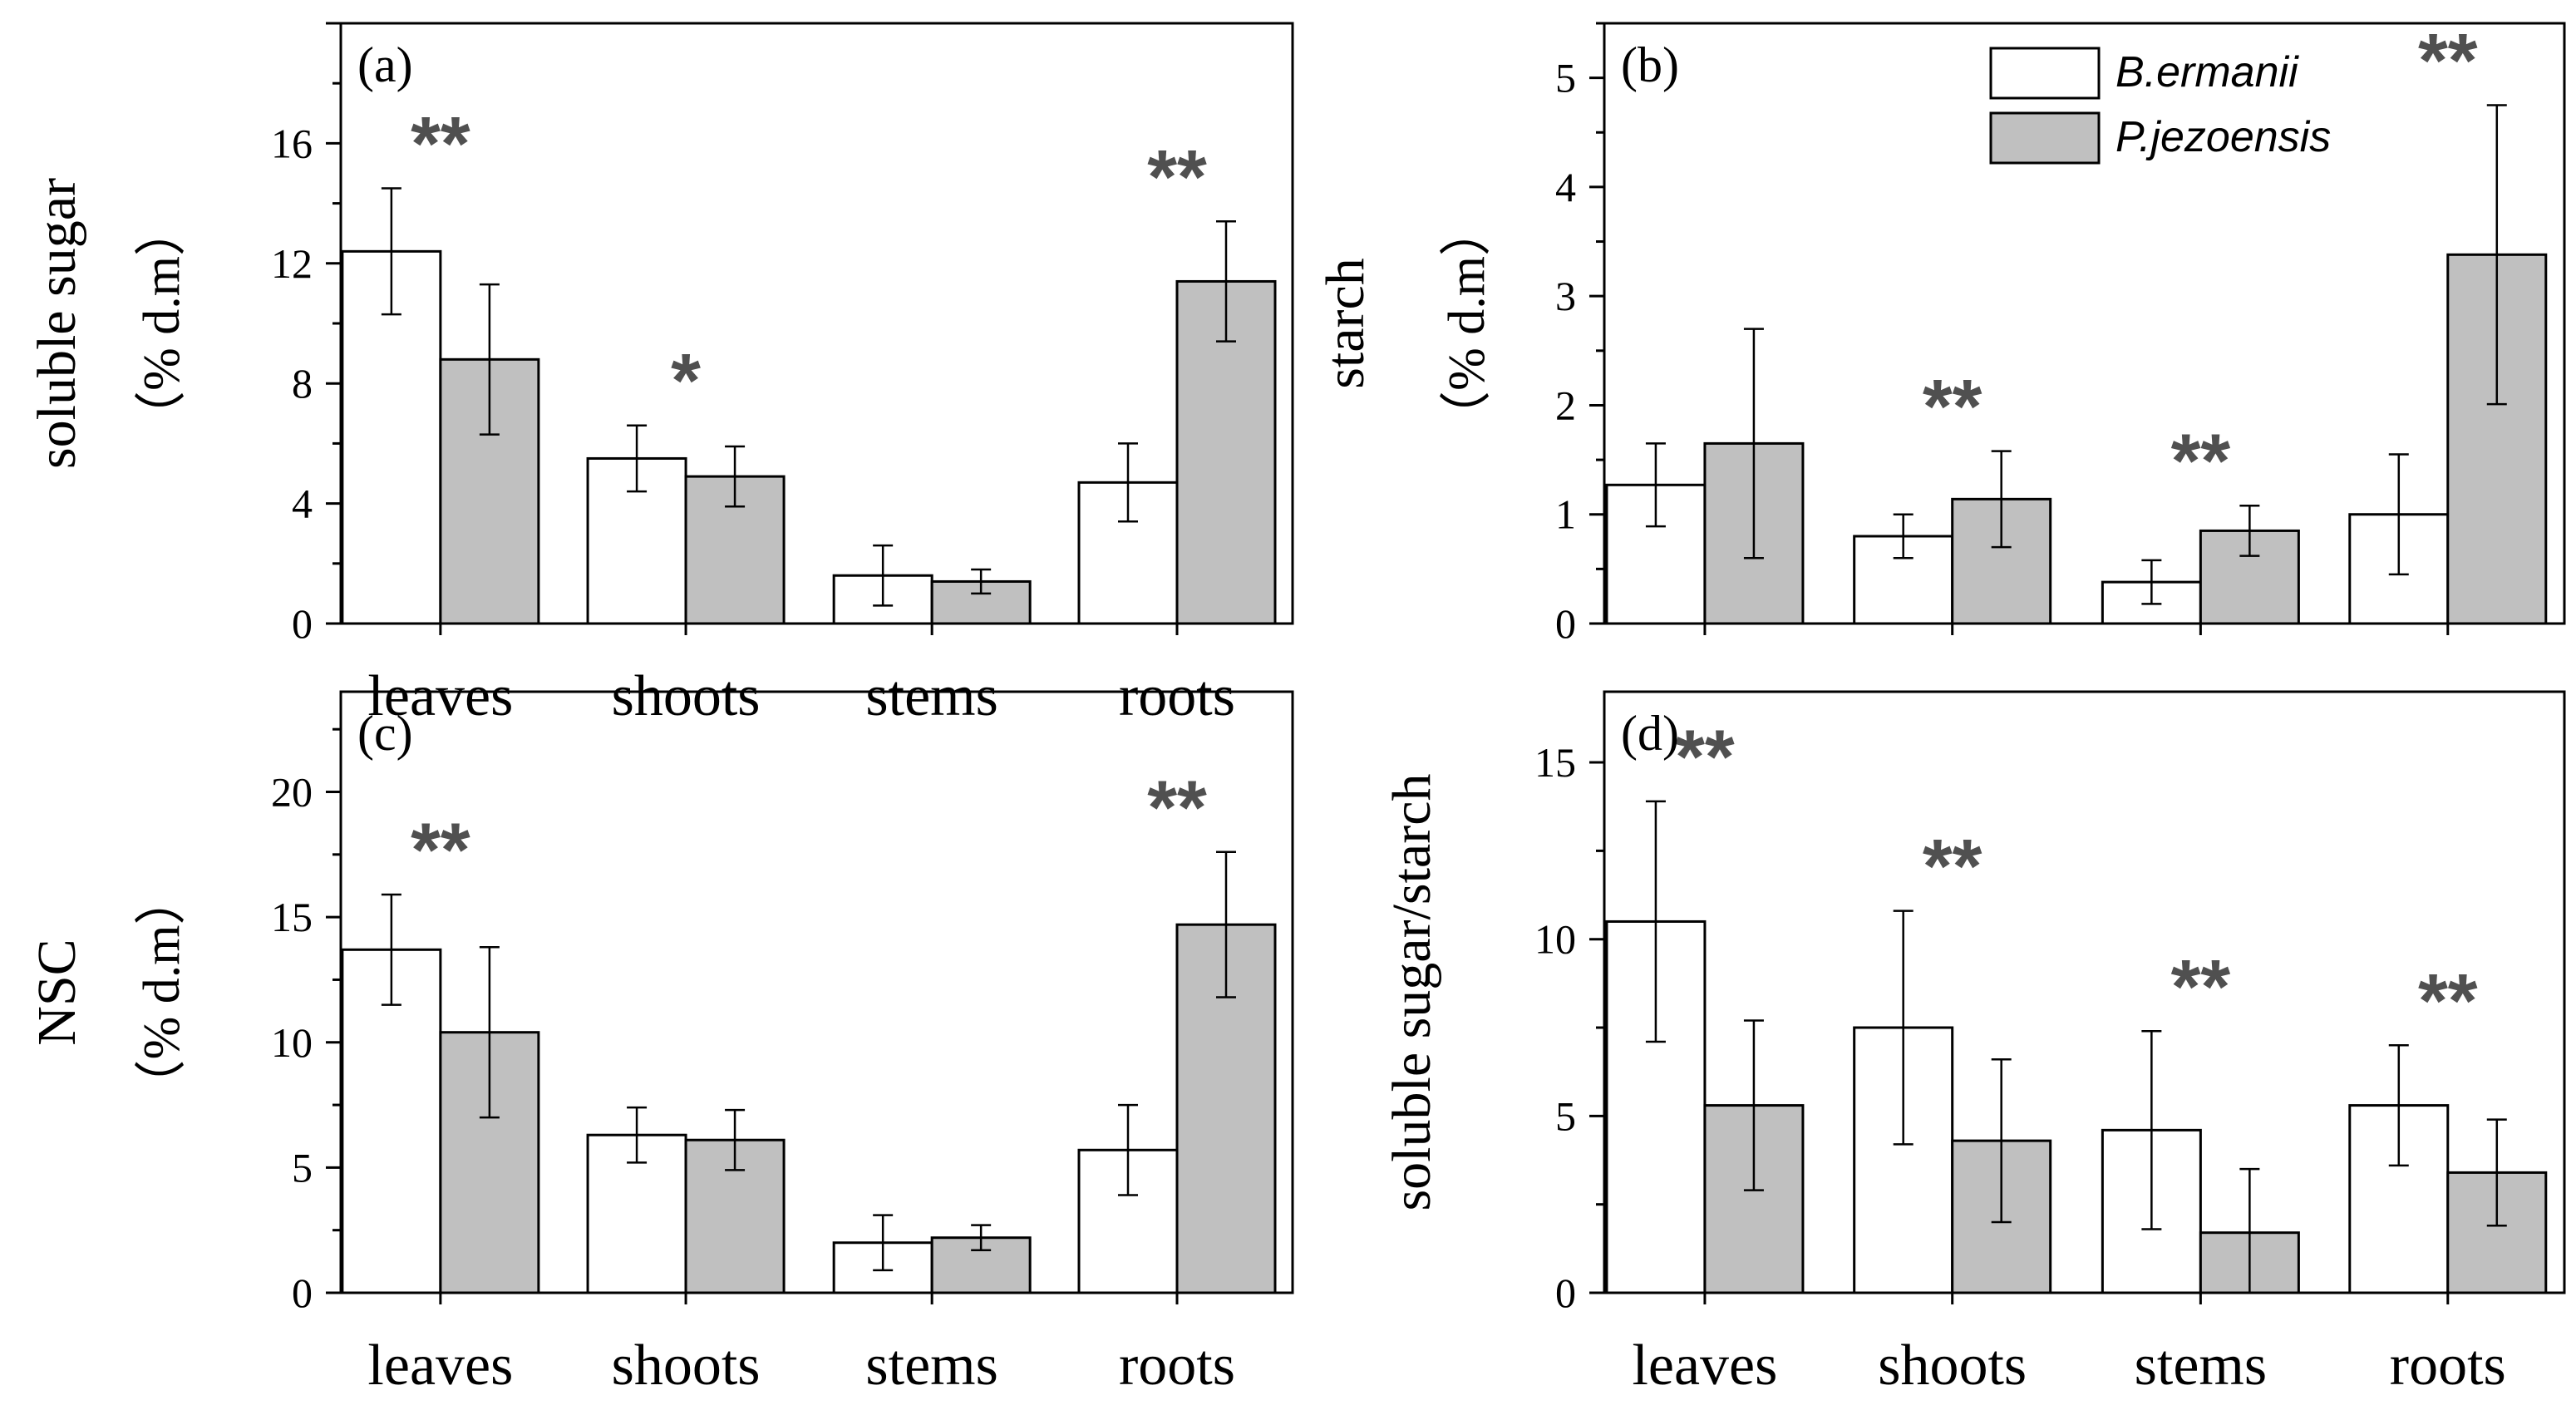 The width and height of the screenshot is (2576, 1415). I want to click on y-tick-label: 20, so click(292, 792).